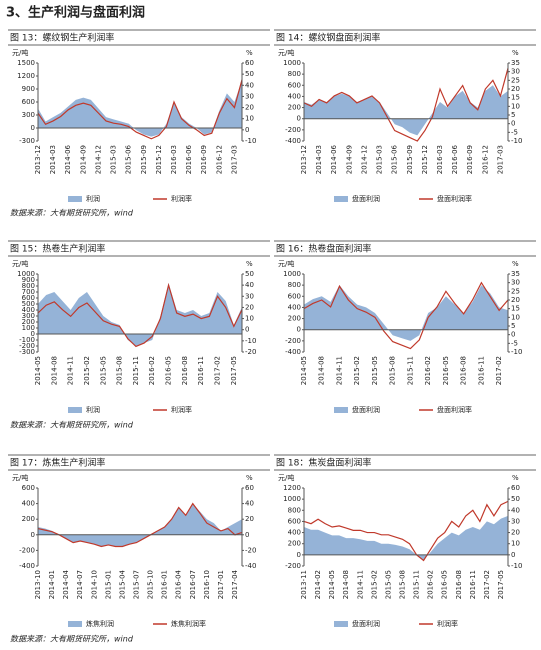 This screenshot has height=650, width=541. Describe the element at coordinates (93, 409) in the screenshot. I see `legend-label: 利润` at that location.